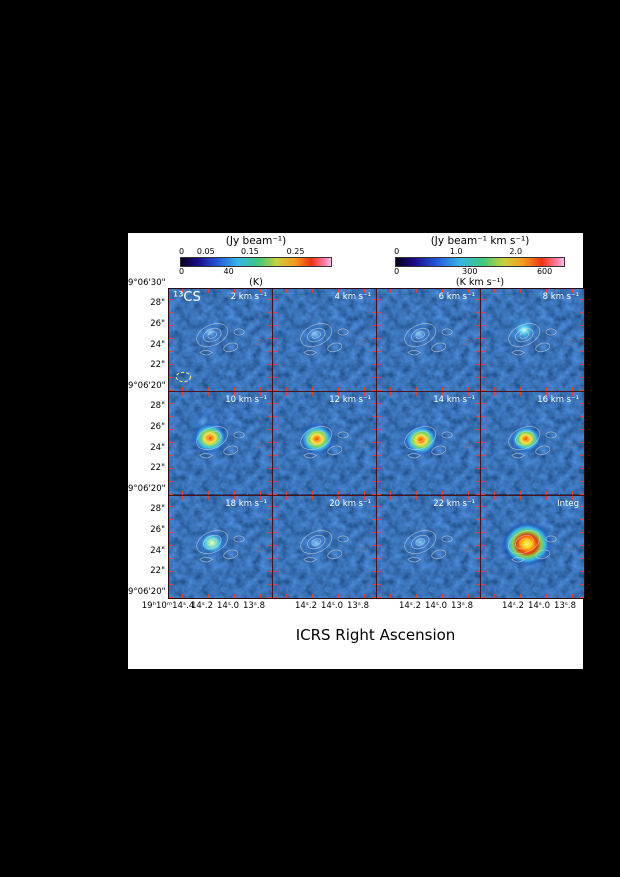  I want to click on panel-velocity-label: 12 km s⁻¹, so click(350, 400).